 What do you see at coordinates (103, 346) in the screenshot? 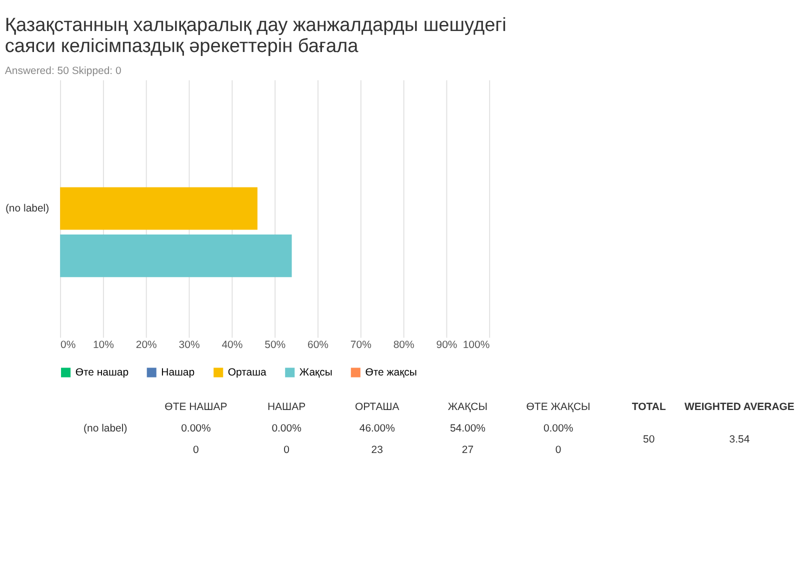
I see `x-tick-label: 10%` at bounding box center [103, 346].